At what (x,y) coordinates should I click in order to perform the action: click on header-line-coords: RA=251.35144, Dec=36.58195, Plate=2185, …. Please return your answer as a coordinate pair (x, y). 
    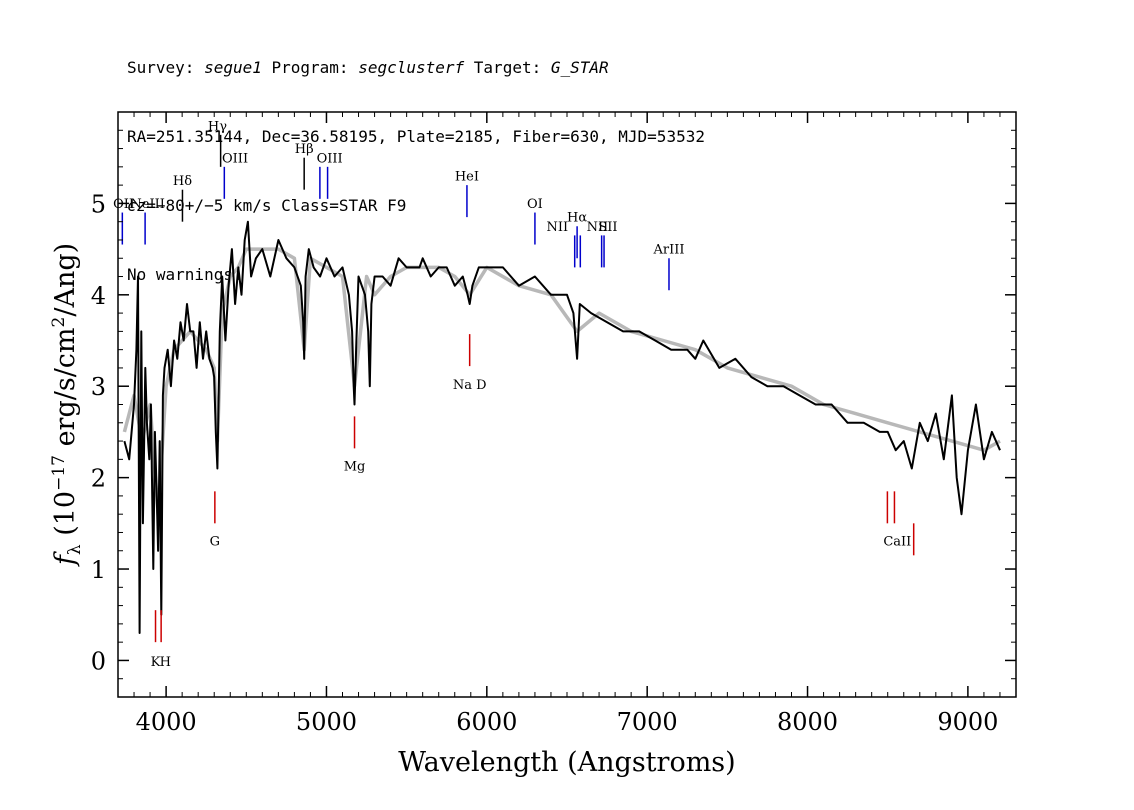
    Looking at the image, I should click on (416, 136).